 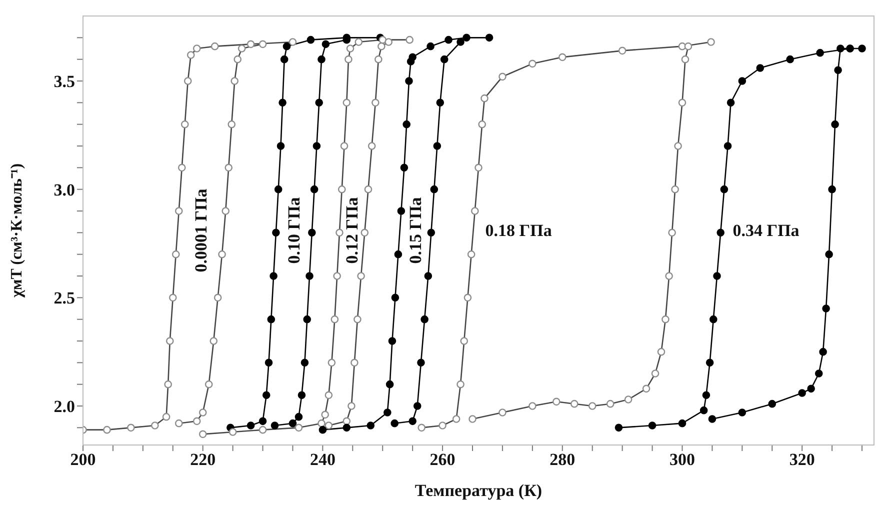 What do you see at coordinates (518, 230) in the screenshot?
I see `series-label: 0.18 ГПа` at bounding box center [518, 230].